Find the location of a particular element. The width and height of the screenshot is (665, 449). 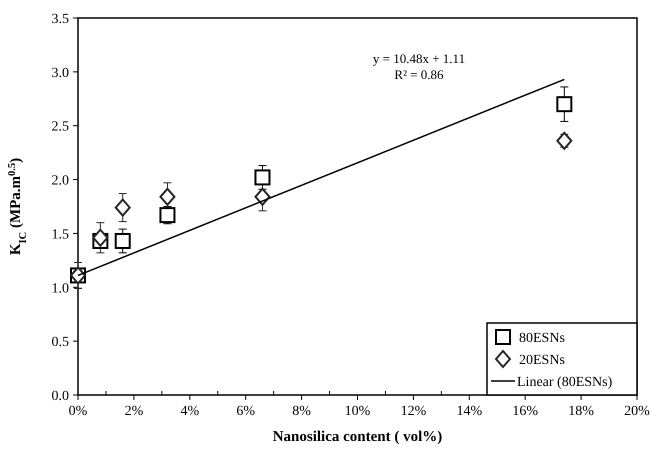

y-tick-label: 1.5 is located at coordinates (60, 234).